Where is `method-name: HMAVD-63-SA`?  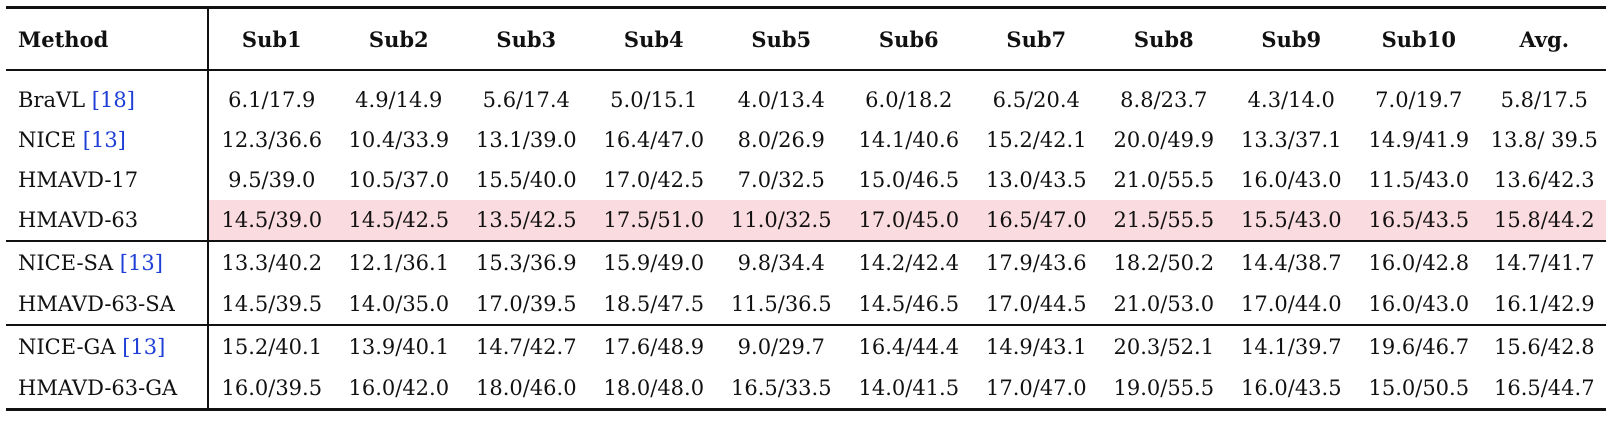 method-name: HMAVD-63-SA is located at coordinates (96, 303).